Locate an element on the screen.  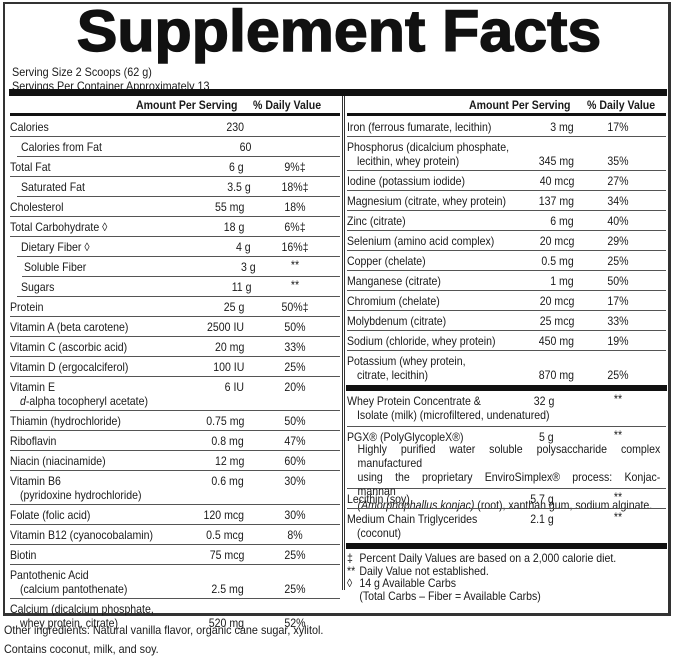
nutrient-row-thiamin: Thiamin (hydrochloride) 0.75 mg 50% is located at coordinates (175, 421).